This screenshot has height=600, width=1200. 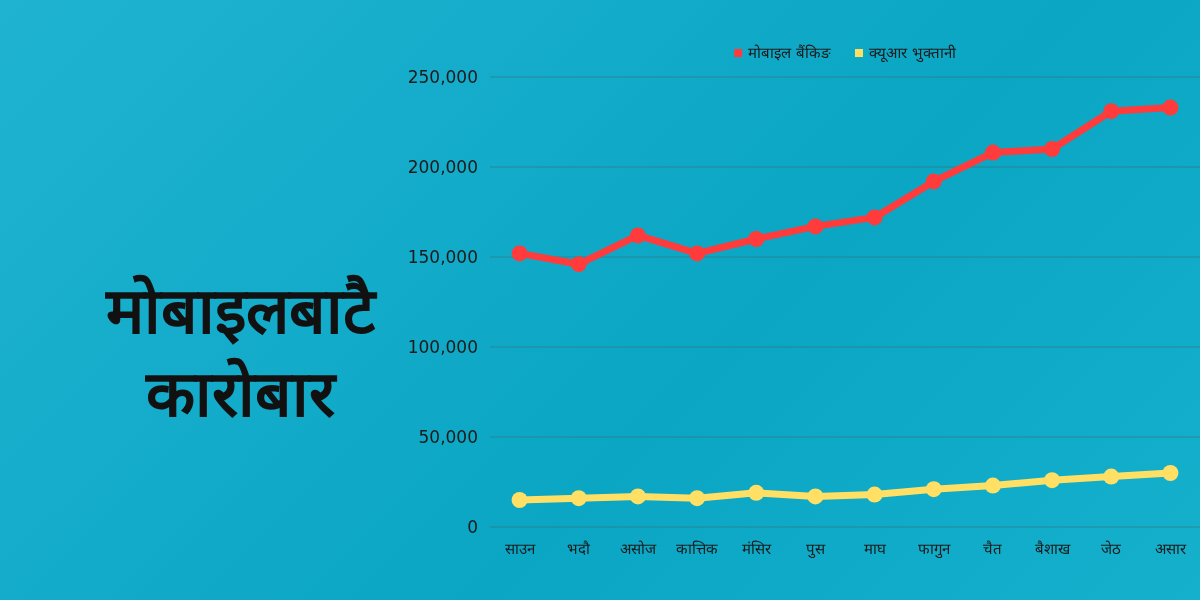 I want to click on x-tick-label: पुस, so click(x=815, y=549).